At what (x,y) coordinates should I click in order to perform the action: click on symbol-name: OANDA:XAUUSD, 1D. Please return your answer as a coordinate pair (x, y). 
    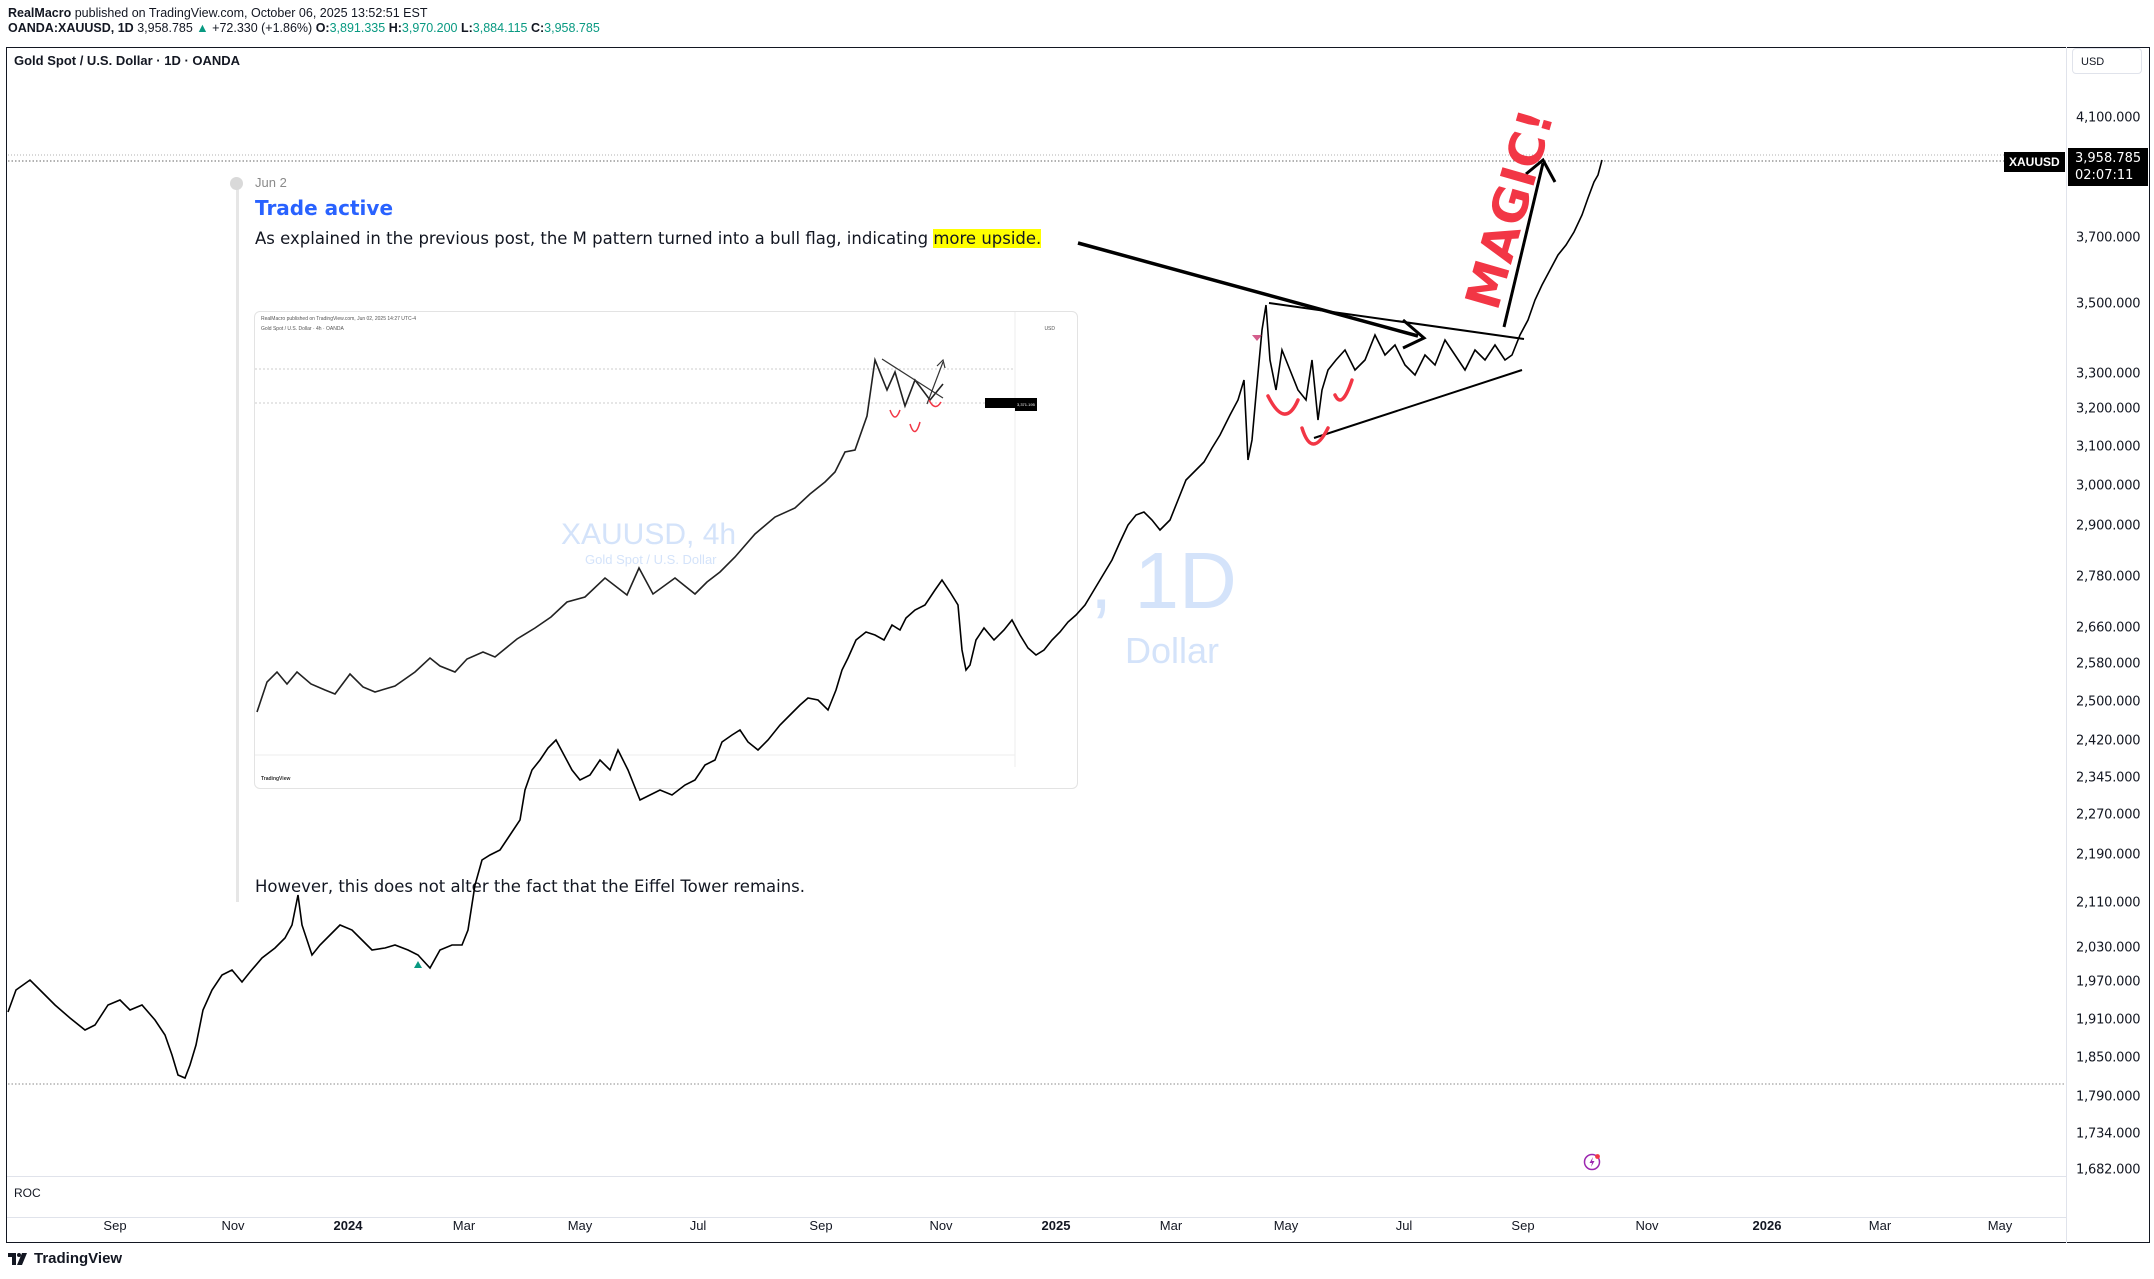
    Looking at the image, I should click on (71, 28).